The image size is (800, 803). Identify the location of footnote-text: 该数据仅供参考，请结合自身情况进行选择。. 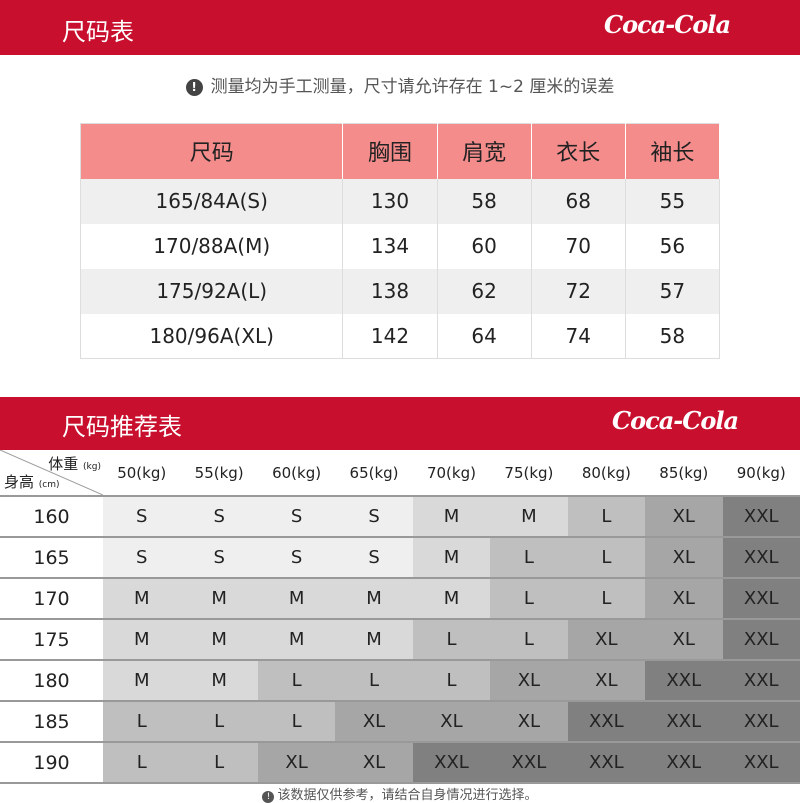
(407, 795).